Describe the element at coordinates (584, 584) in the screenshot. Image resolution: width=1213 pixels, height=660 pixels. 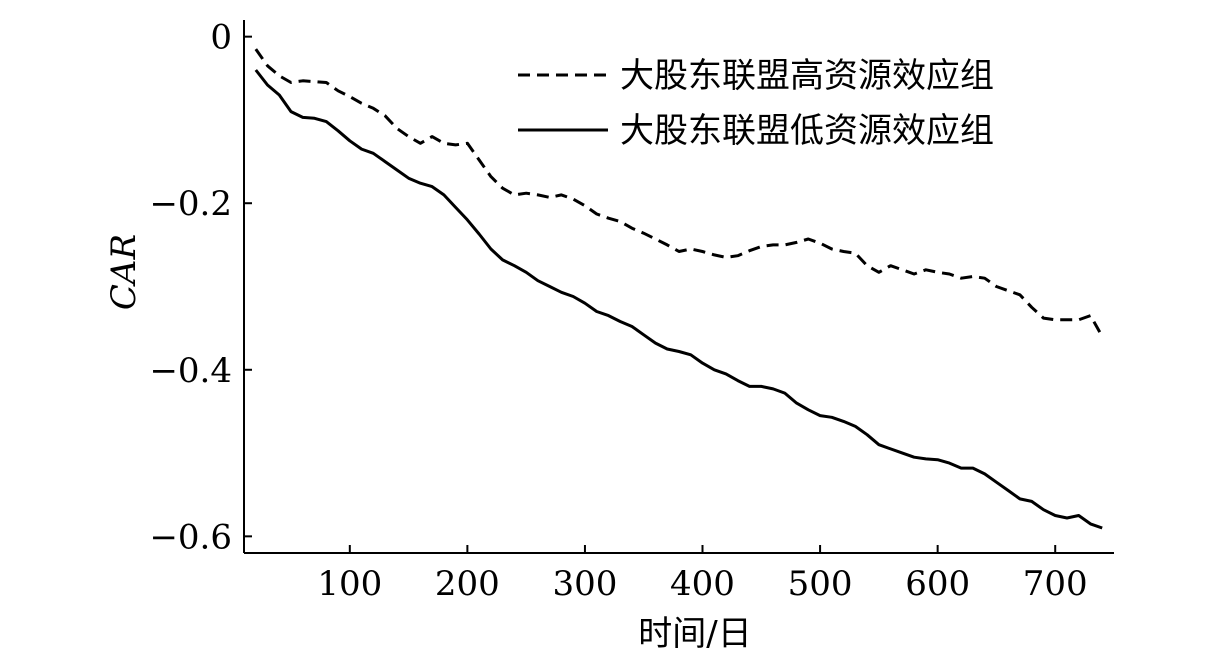
I see `x-tick-label: 300` at that location.